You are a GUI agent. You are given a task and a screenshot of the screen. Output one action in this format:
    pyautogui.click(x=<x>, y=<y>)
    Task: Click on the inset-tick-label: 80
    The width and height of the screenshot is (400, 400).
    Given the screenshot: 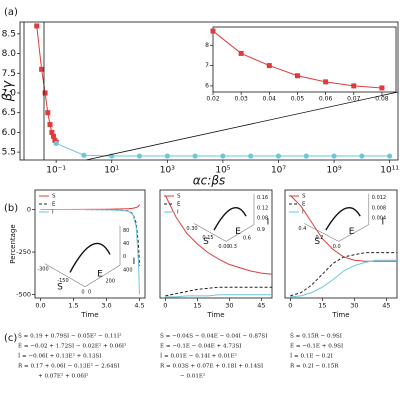 What is the action you would take?
    pyautogui.click(x=126, y=231)
    